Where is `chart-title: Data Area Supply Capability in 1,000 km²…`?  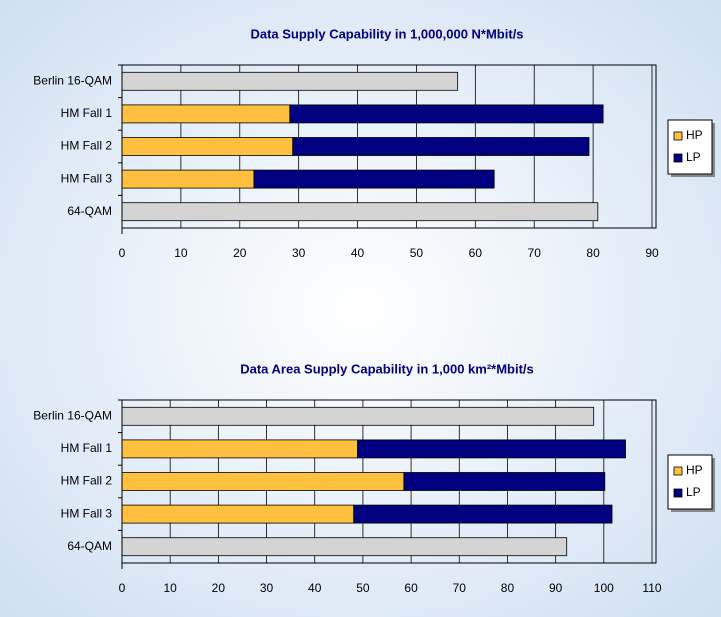
chart-title: Data Area Supply Capability in 1,000 km²… is located at coordinates (387, 368).